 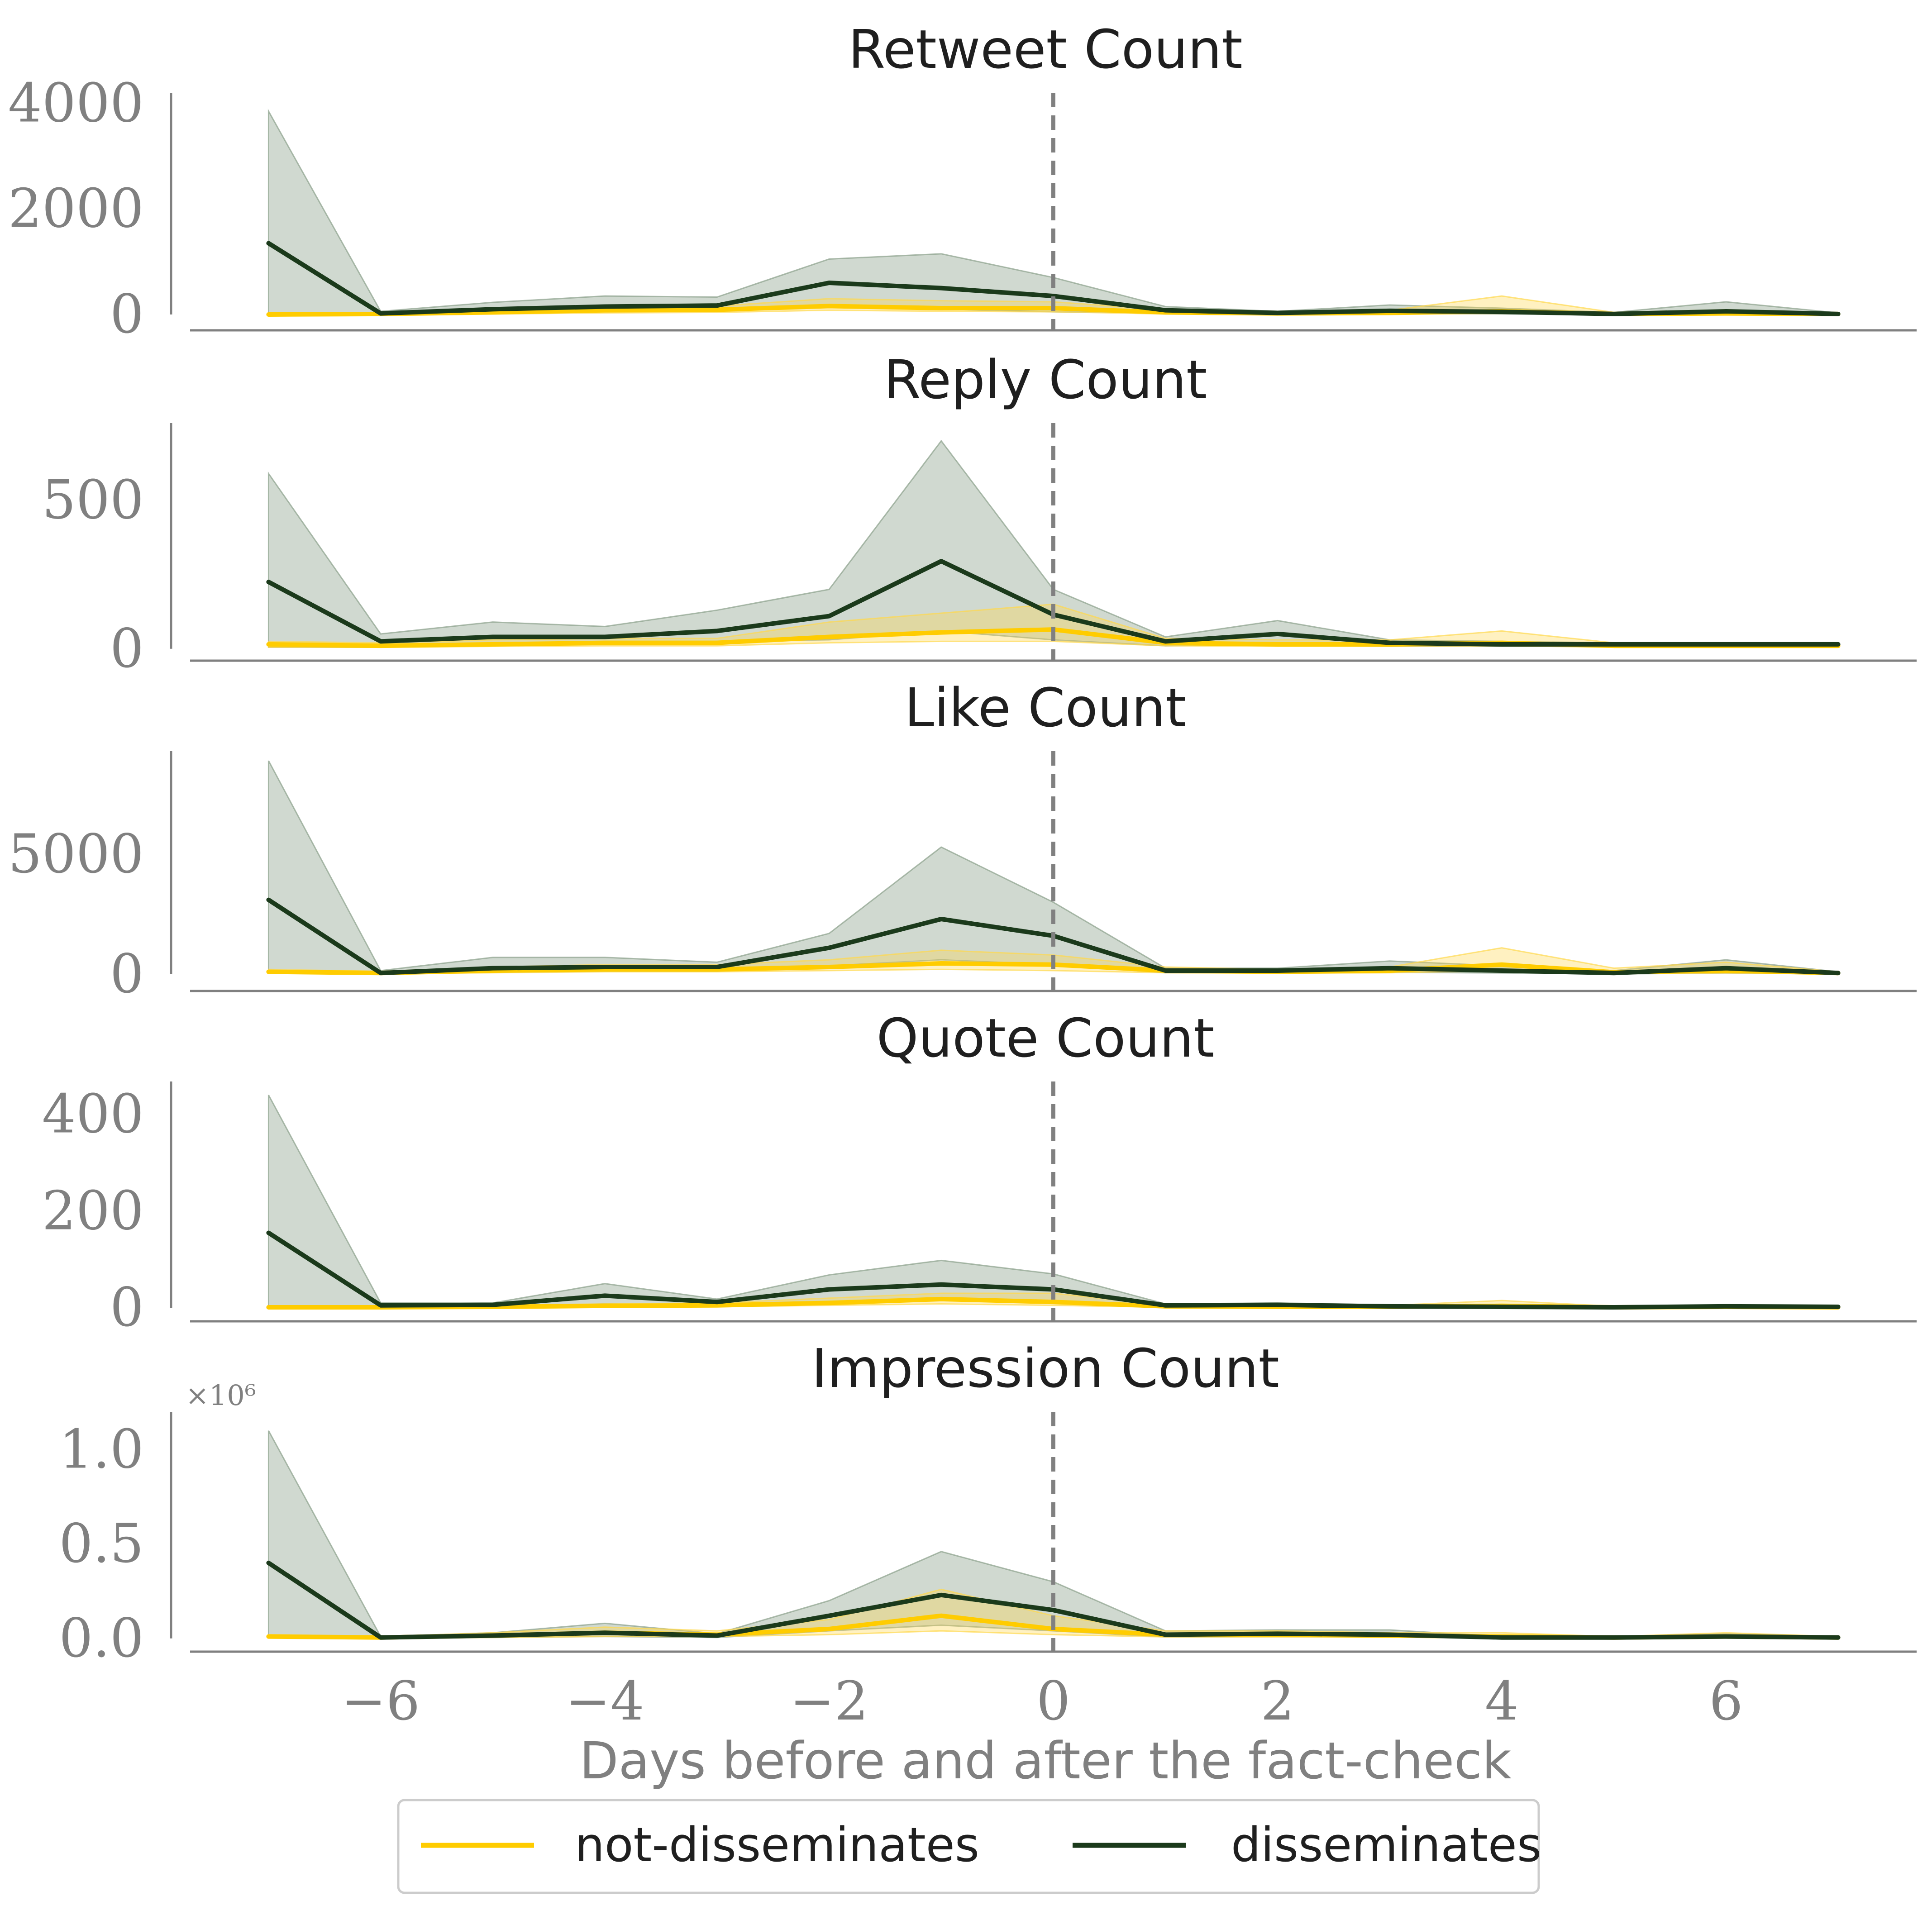 I want to click on y-tick-label: 400, so click(x=93, y=1114).